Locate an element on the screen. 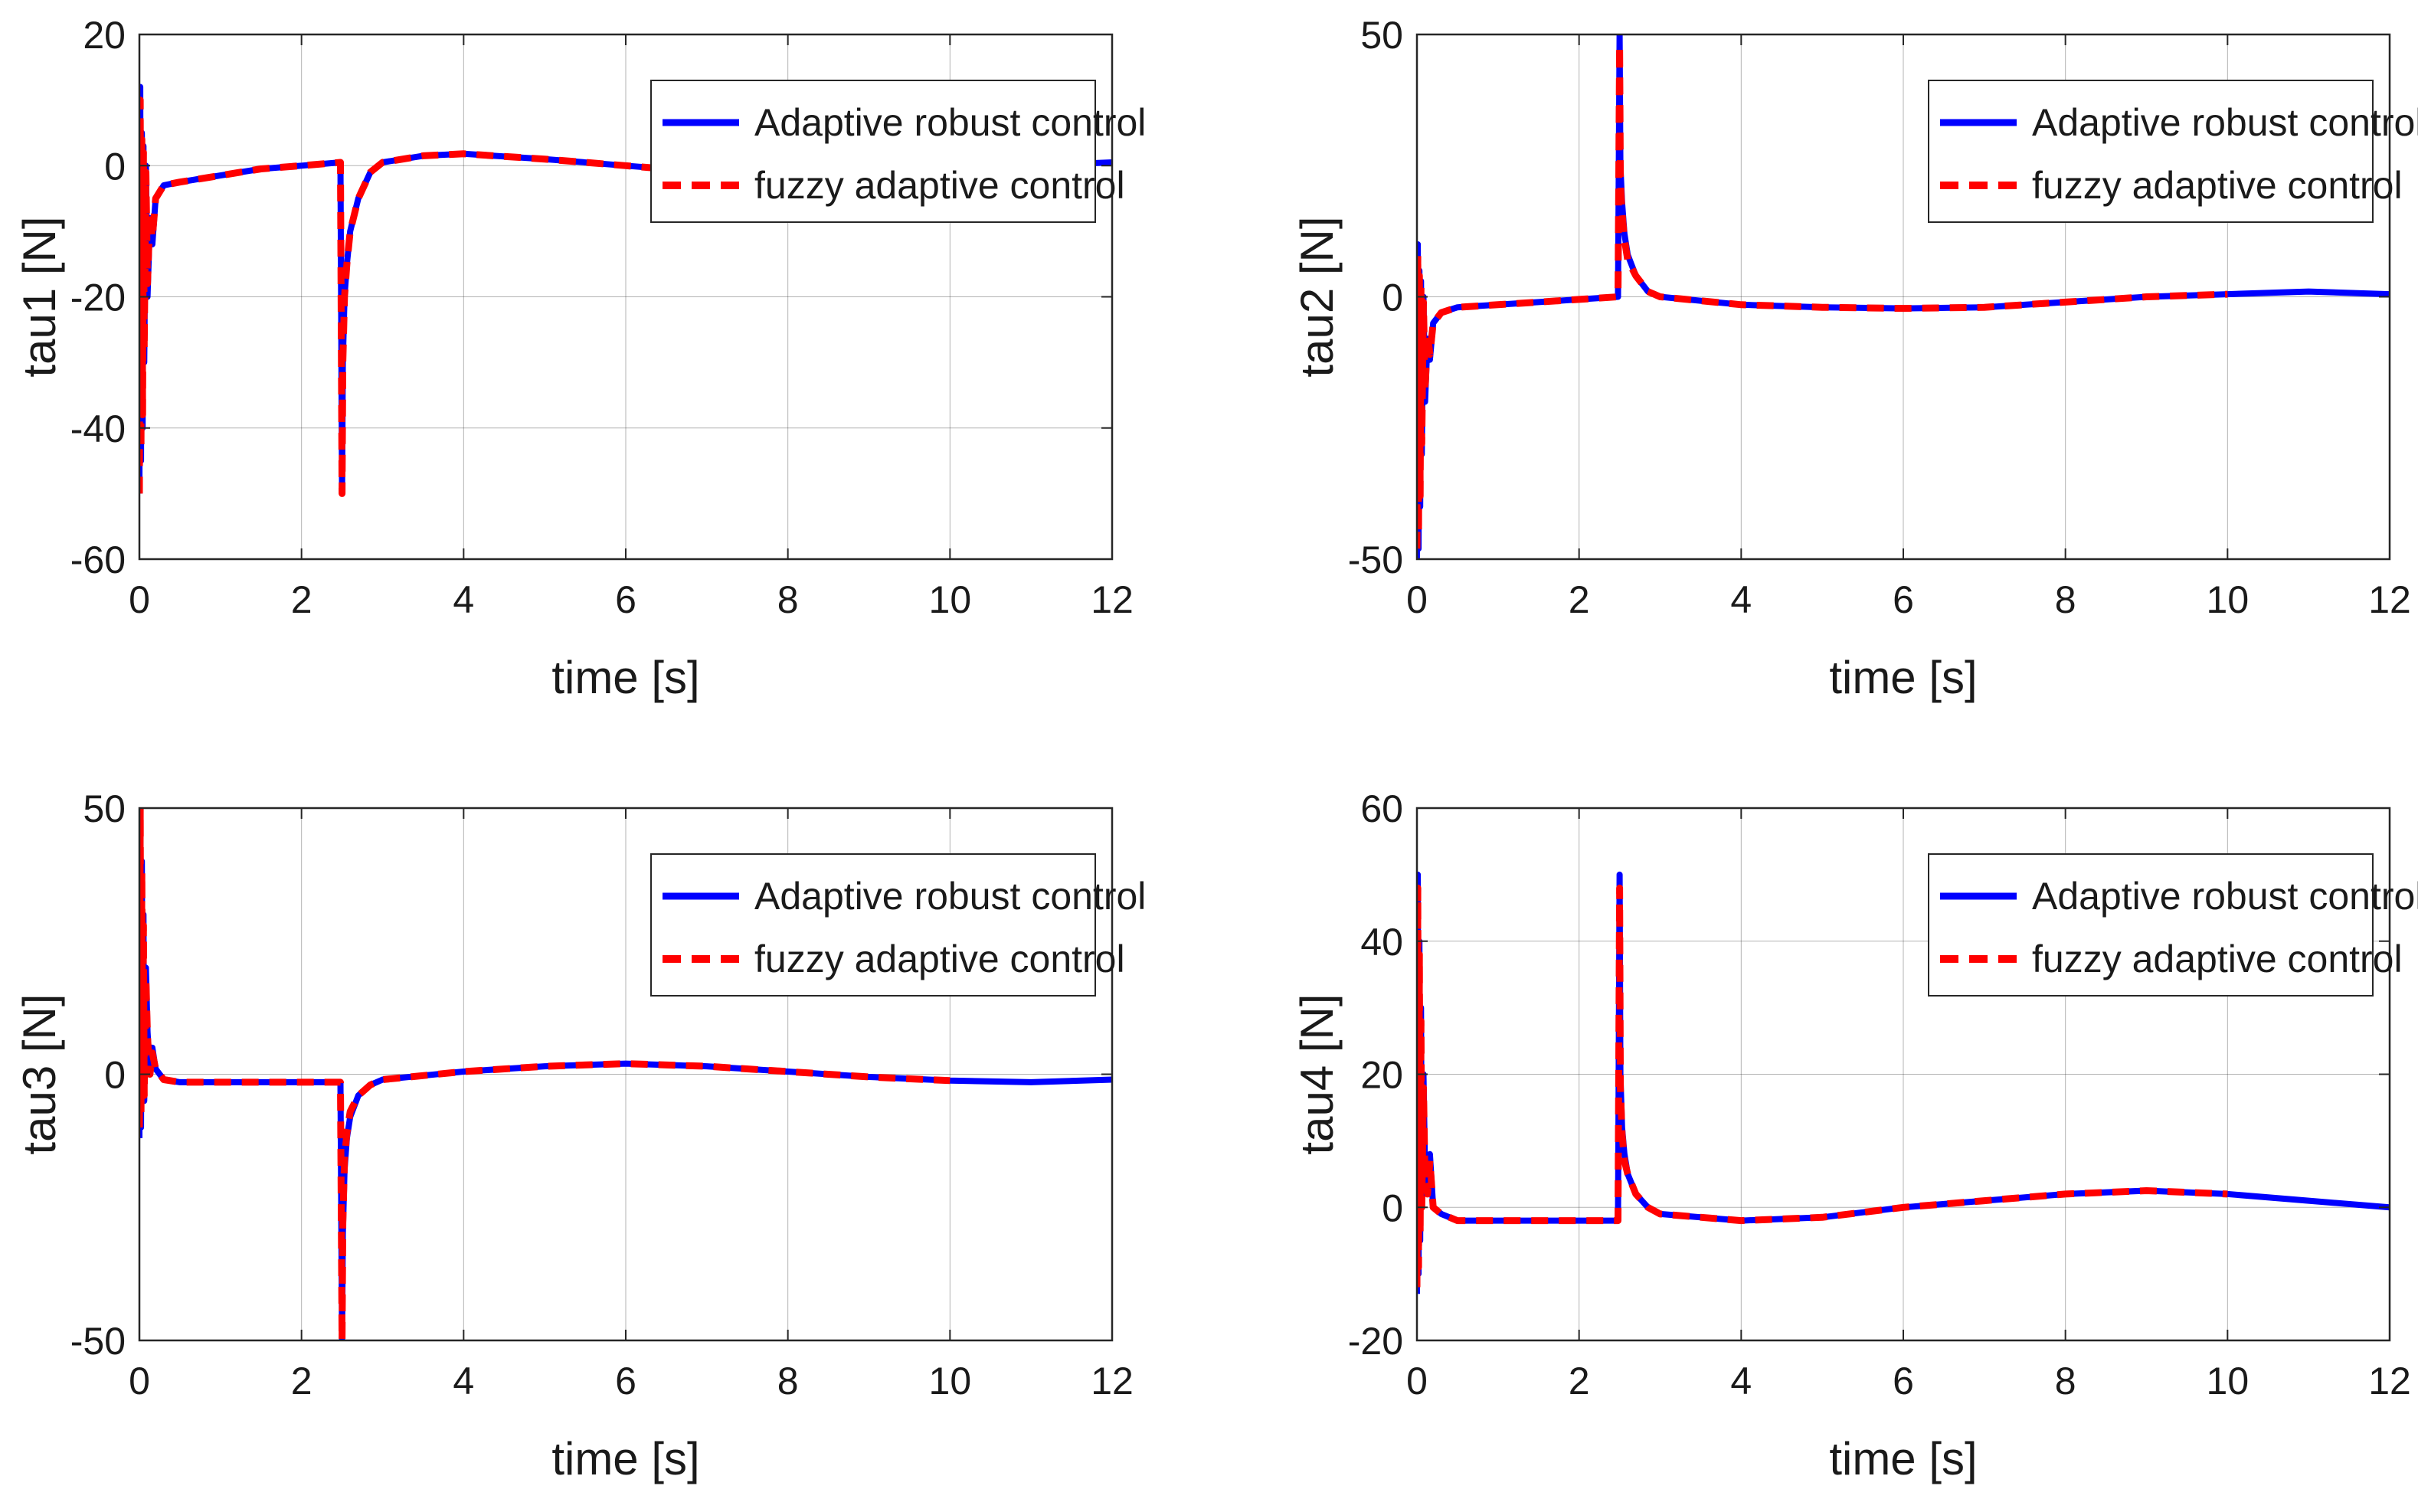  panel-1-xtick-label-3: 6 is located at coordinates (626, 599).